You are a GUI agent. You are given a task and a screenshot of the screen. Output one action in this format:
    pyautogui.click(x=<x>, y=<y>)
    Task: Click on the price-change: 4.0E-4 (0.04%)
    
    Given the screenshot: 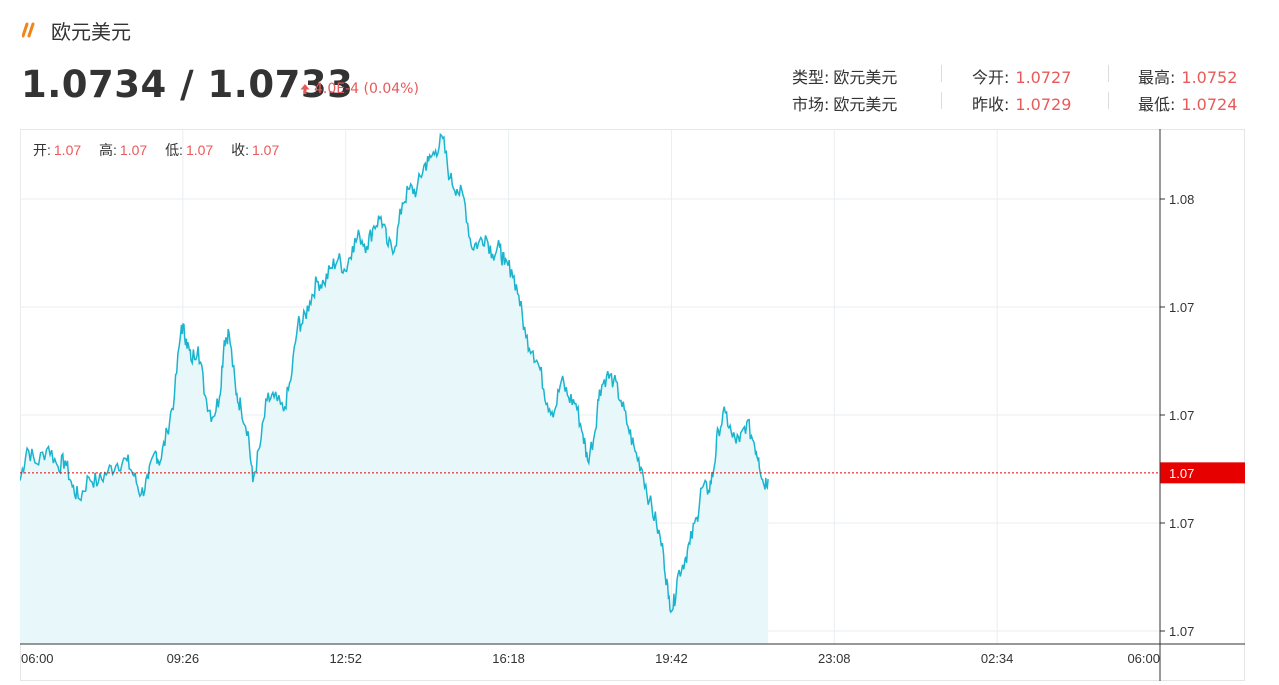 What is the action you would take?
    pyautogui.click(x=359, y=89)
    